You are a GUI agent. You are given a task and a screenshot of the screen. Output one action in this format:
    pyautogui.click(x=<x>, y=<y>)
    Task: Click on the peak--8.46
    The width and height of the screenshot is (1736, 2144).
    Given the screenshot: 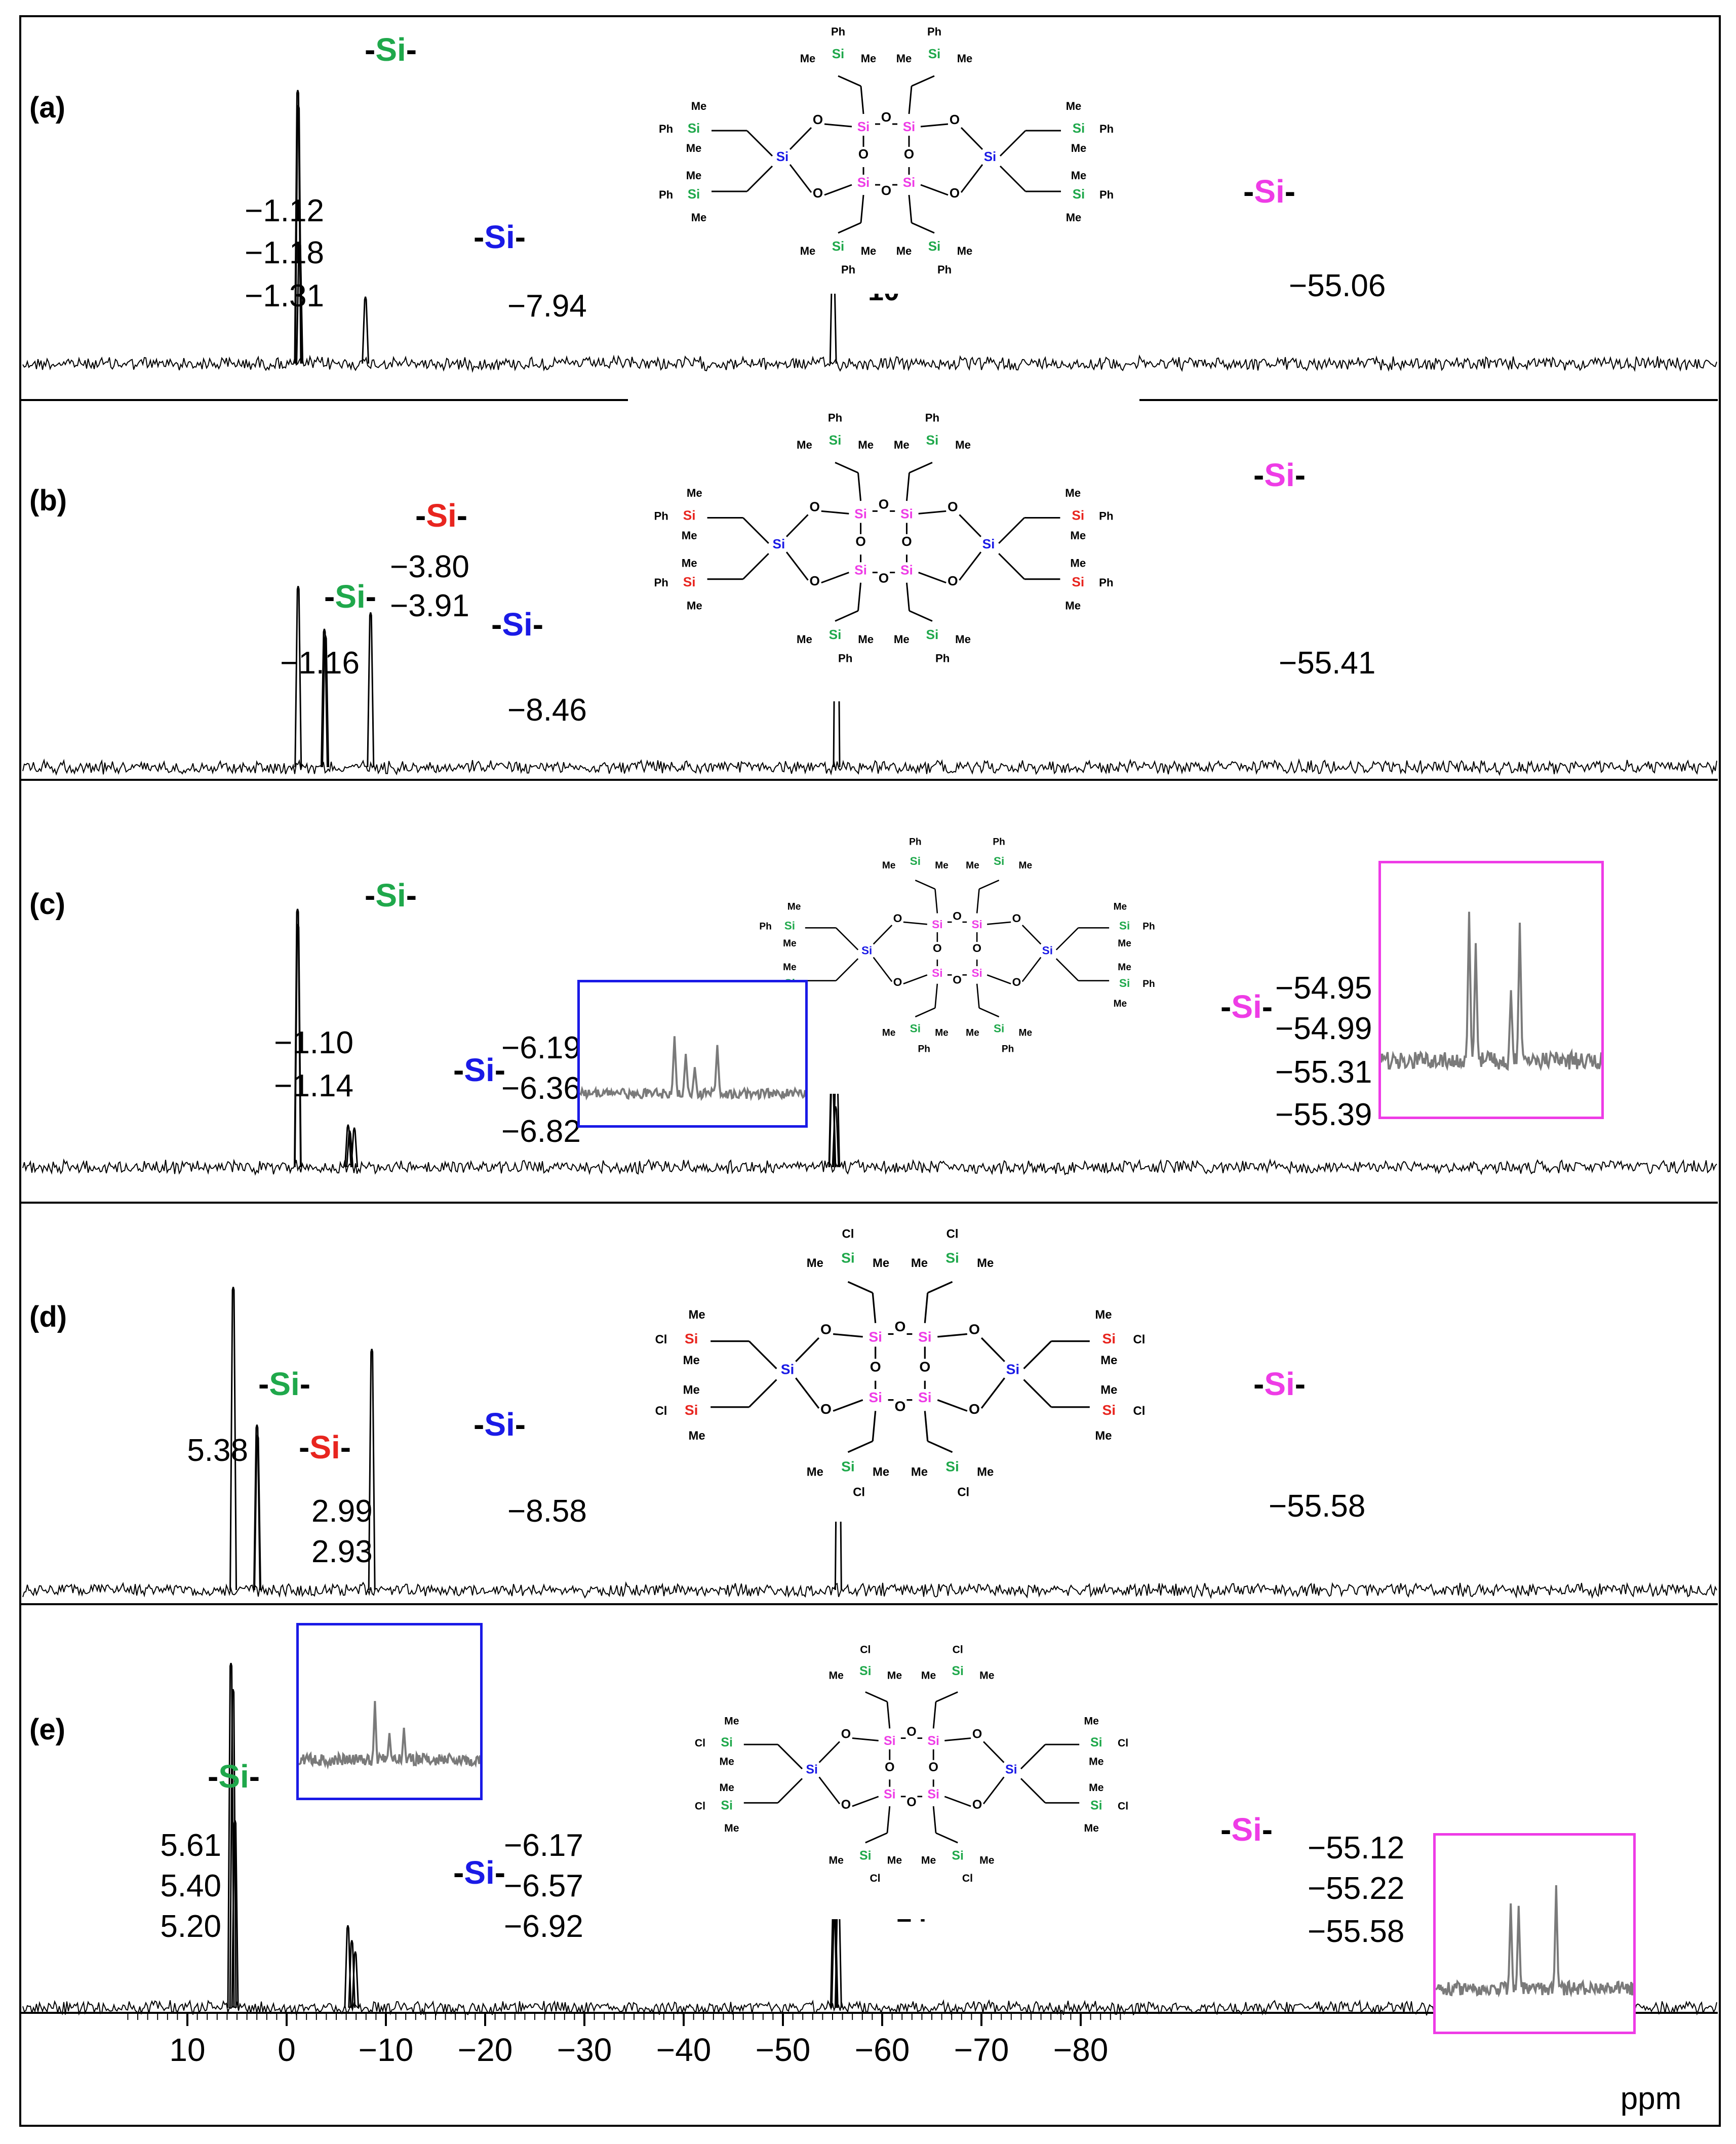 What is the action you would take?
    pyautogui.click(x=371, y=690)
    